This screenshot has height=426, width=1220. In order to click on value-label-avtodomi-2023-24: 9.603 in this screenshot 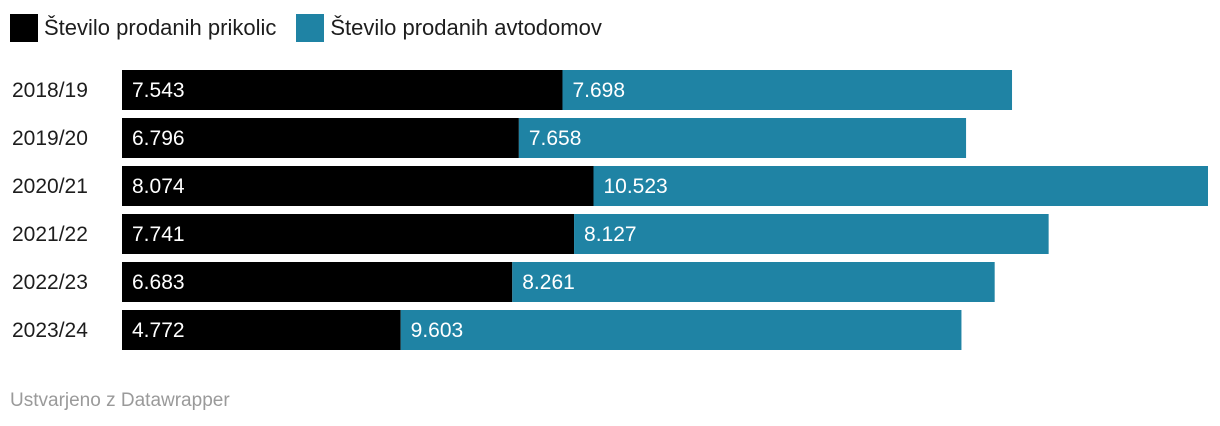, I will do `click(437, 330)`.